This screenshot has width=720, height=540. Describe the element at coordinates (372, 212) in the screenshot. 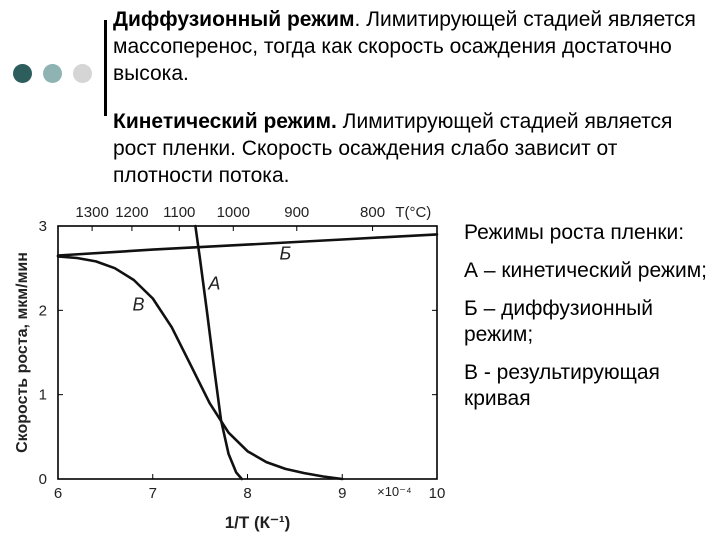

I see `top-tick-label: 800` at that location.